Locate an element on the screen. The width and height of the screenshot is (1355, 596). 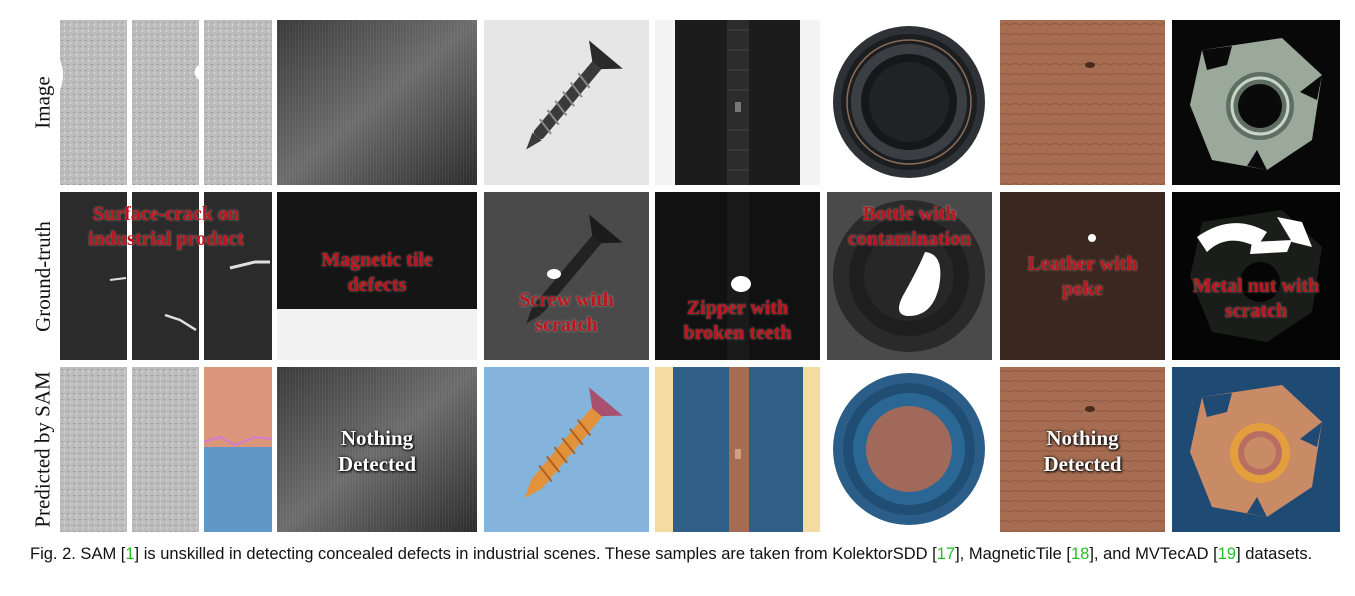
overlay-bottle: Bottle with contamination is located at coordinates (909, 226).